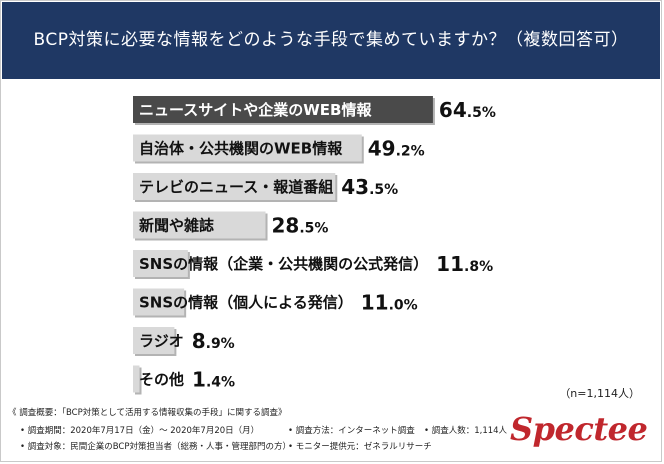 The width and height of the screenshot is (664, 464). What do you see at coordinates (155, 447) in the screenshot?
I see `survey-target: • 調査対象：民間企業のBCP対策担当者（総務・人事・管理部門の方）` at bounding box center [155, 447].